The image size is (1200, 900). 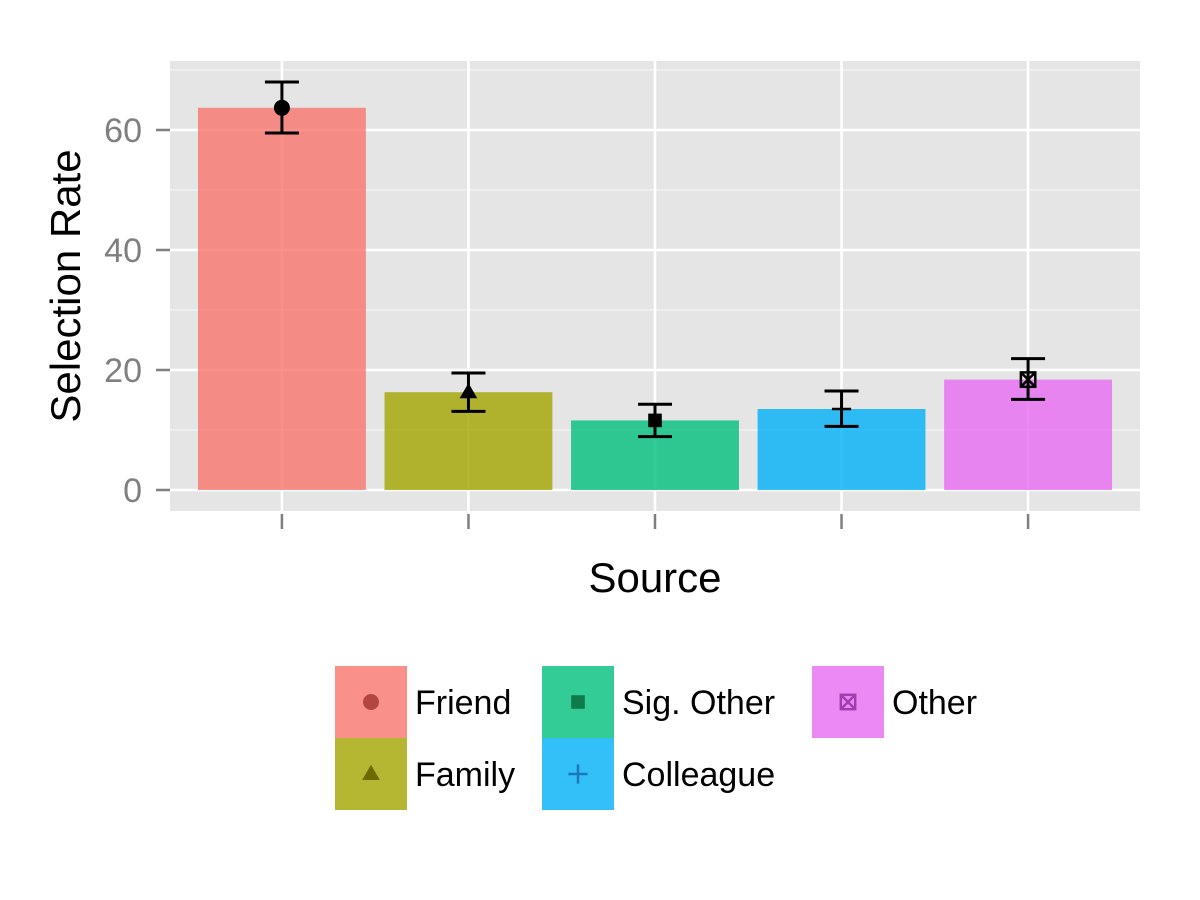 I want to click on legend-item-colleague: Colleague, so click(x=658, y=774).